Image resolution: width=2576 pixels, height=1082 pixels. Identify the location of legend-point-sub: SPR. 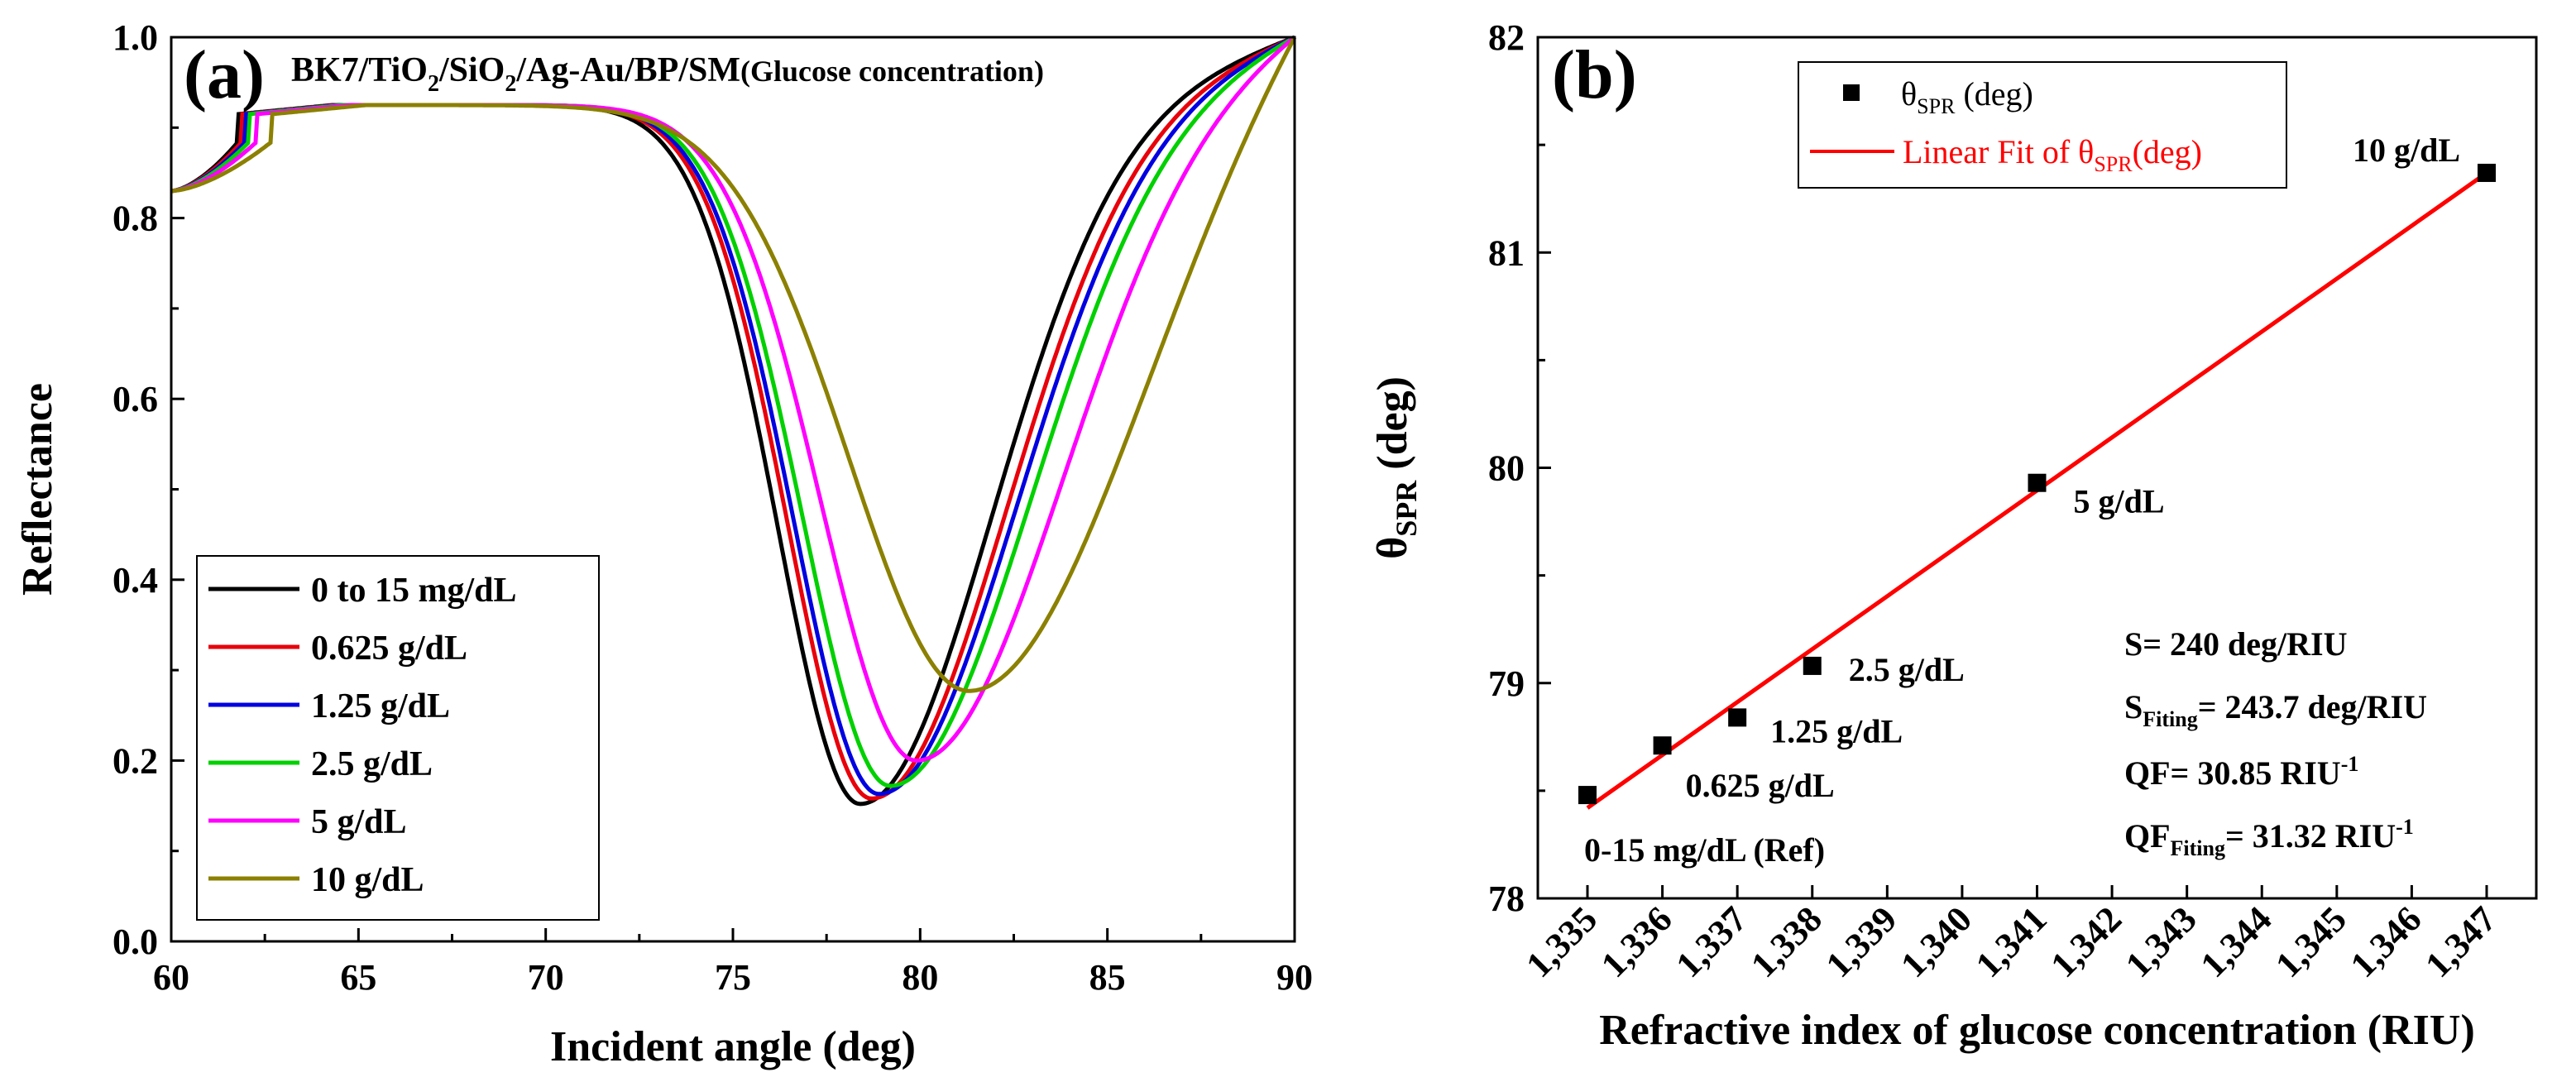
(1937, 106).